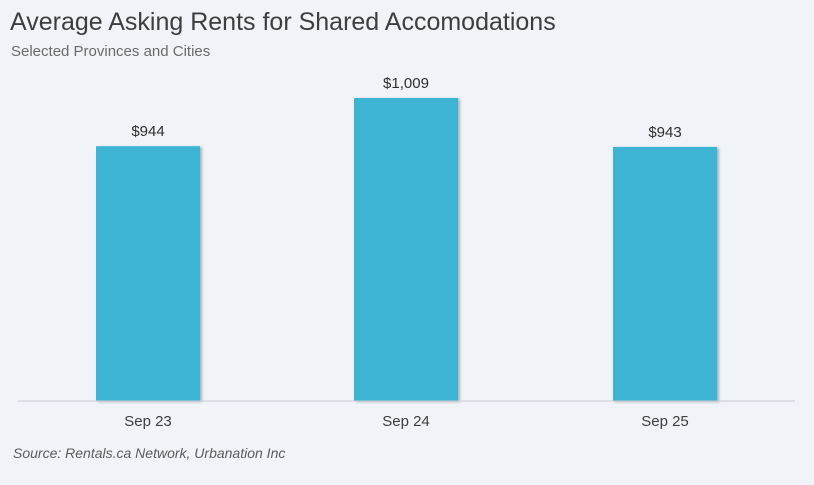 The height and width of the screenshot is (485, 814). What do you see at coordinates (406, 421) in the screenshot?
I see `x-tick-label: Sep 24` at bounding box center [406, 421].